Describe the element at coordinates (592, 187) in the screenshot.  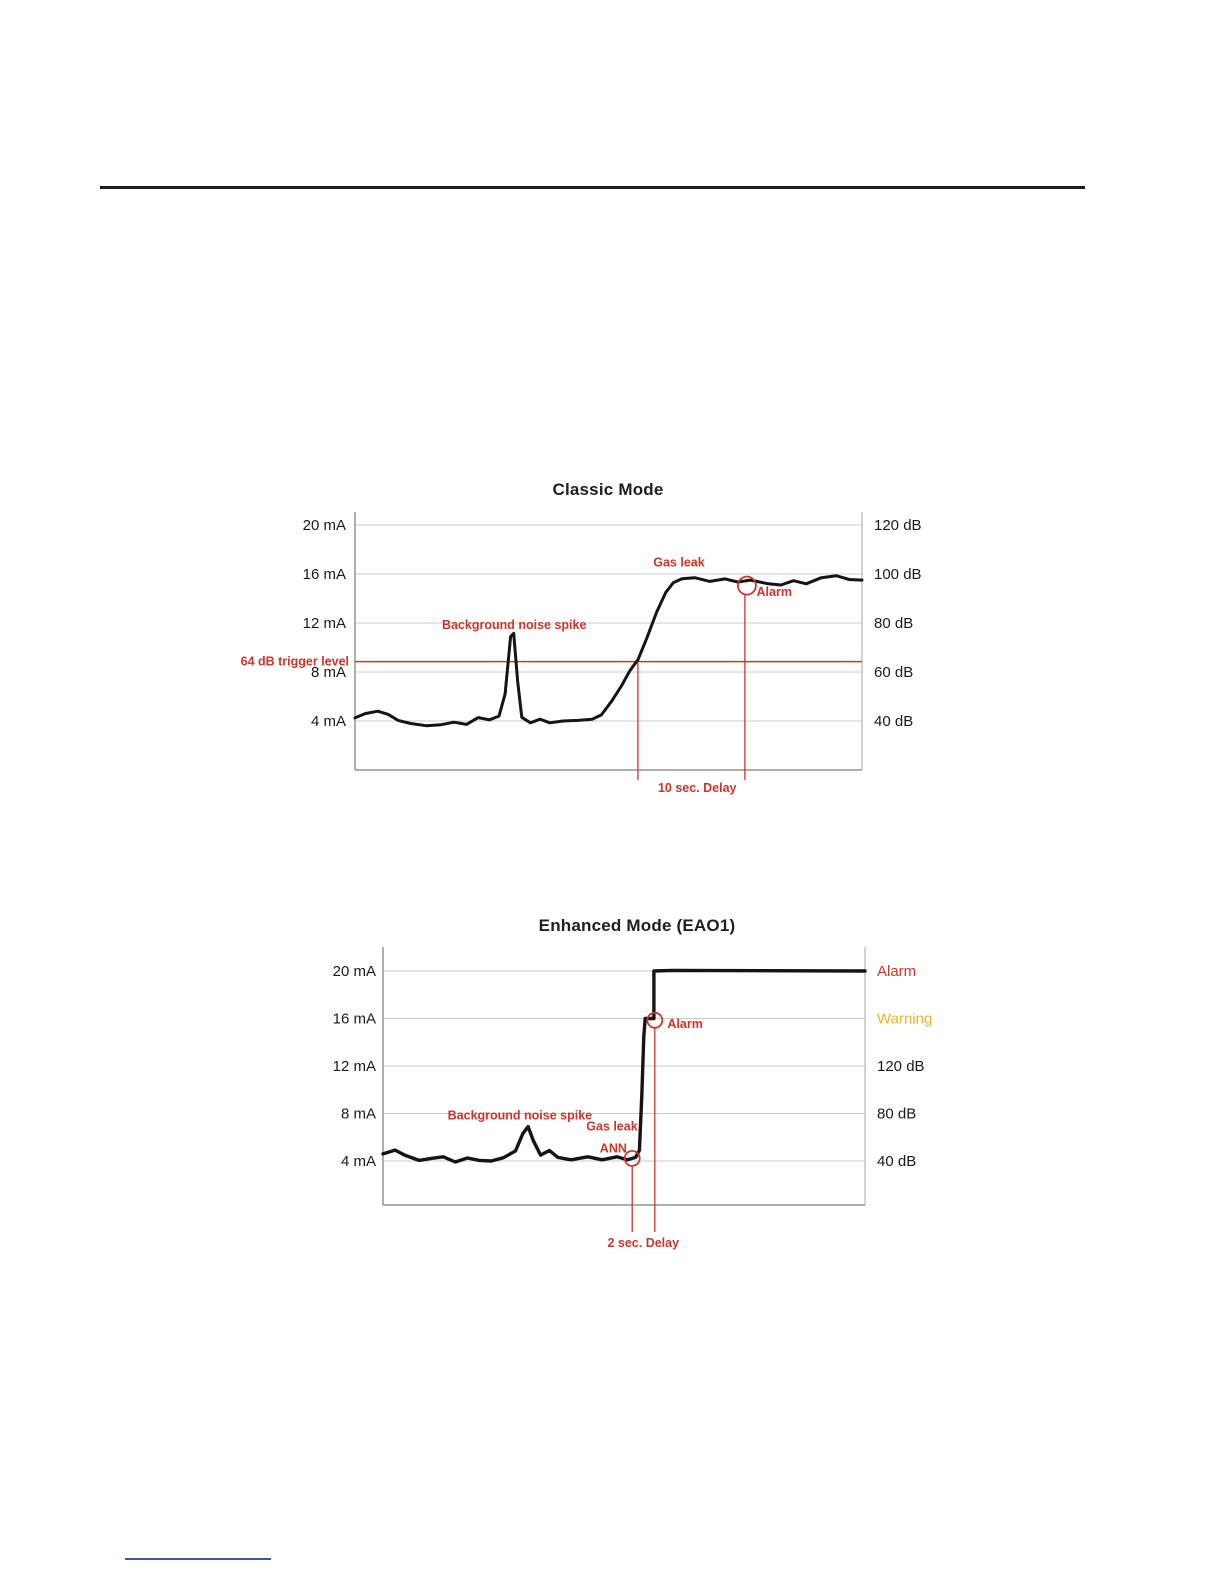
I see `header-rule` at that location.